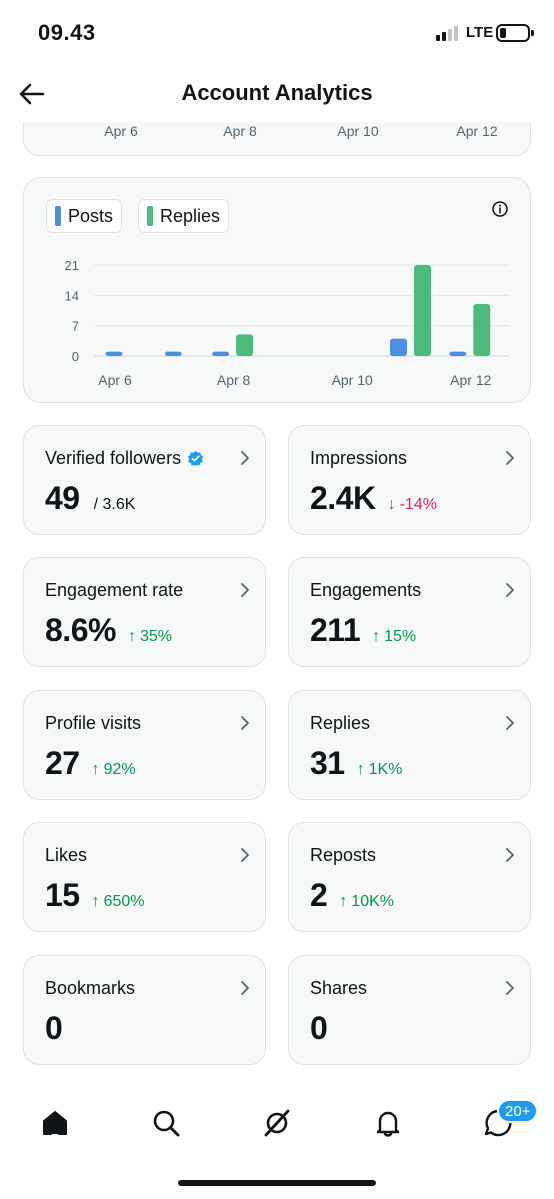 This screenshot has width=554, height=1199. I want to click on metric-value: 2, so click(319, 895).